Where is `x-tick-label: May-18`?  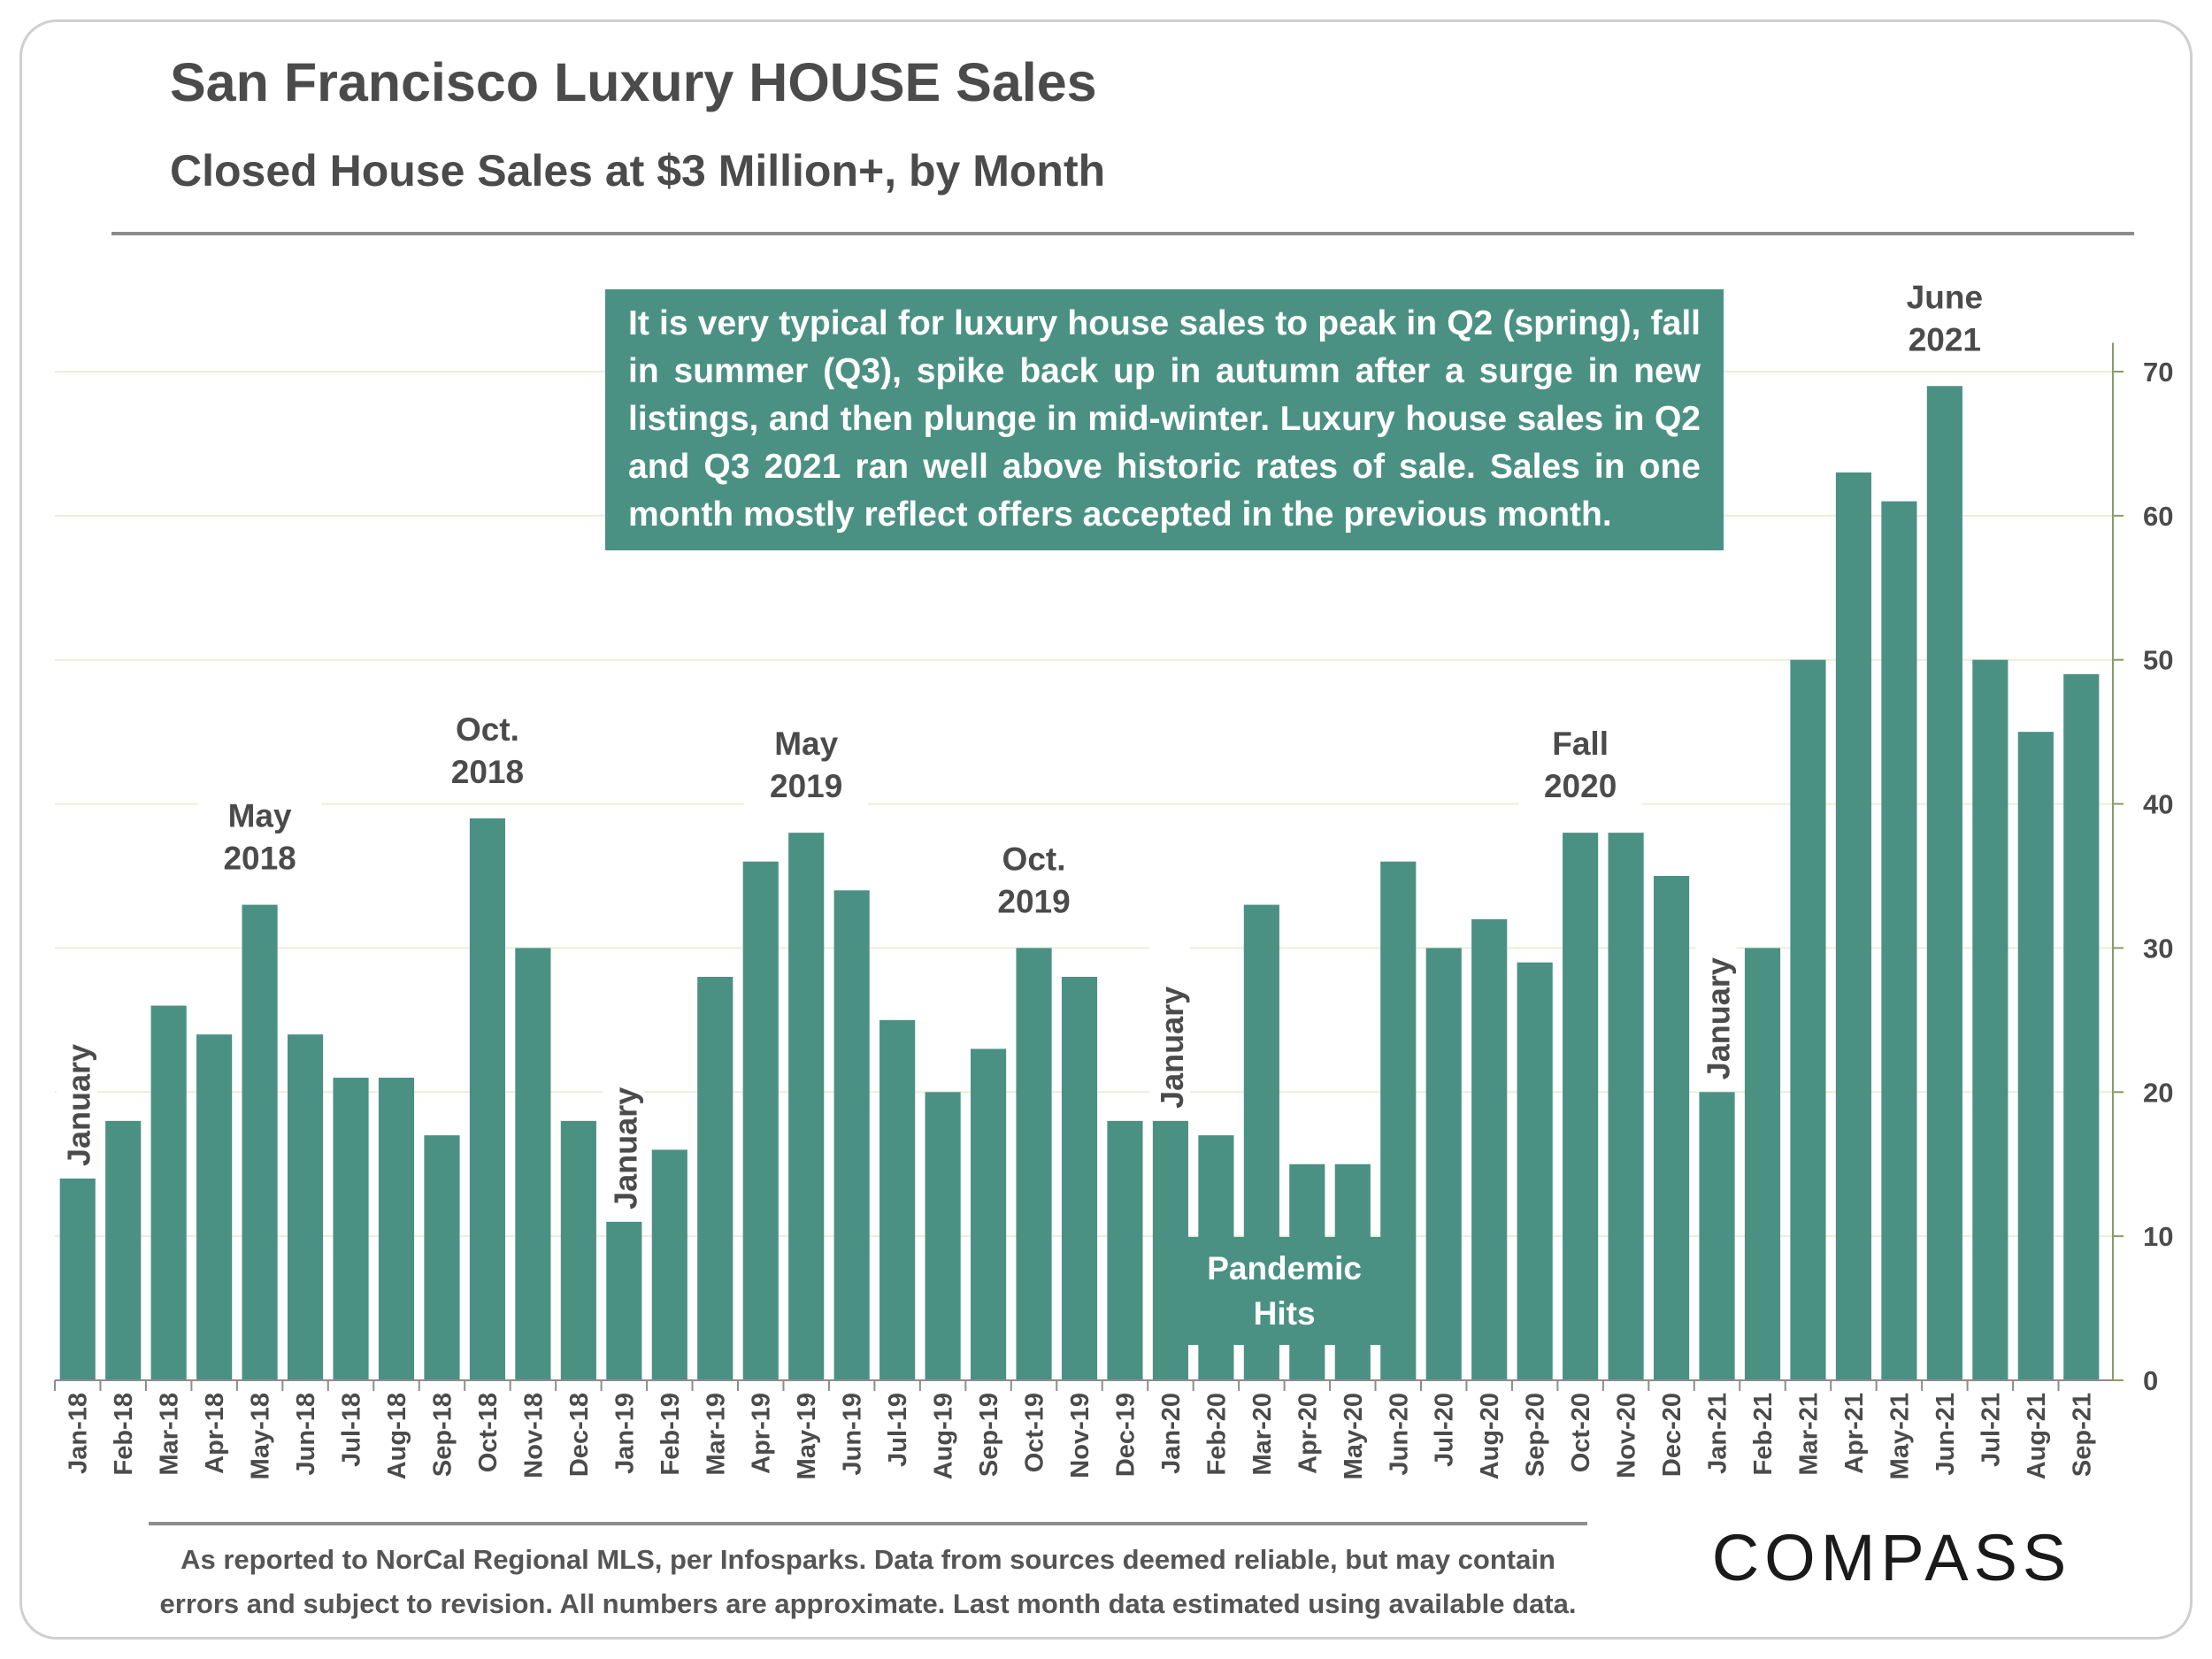 x-tick-label: May-18 is located at coordinates (261, 1436).